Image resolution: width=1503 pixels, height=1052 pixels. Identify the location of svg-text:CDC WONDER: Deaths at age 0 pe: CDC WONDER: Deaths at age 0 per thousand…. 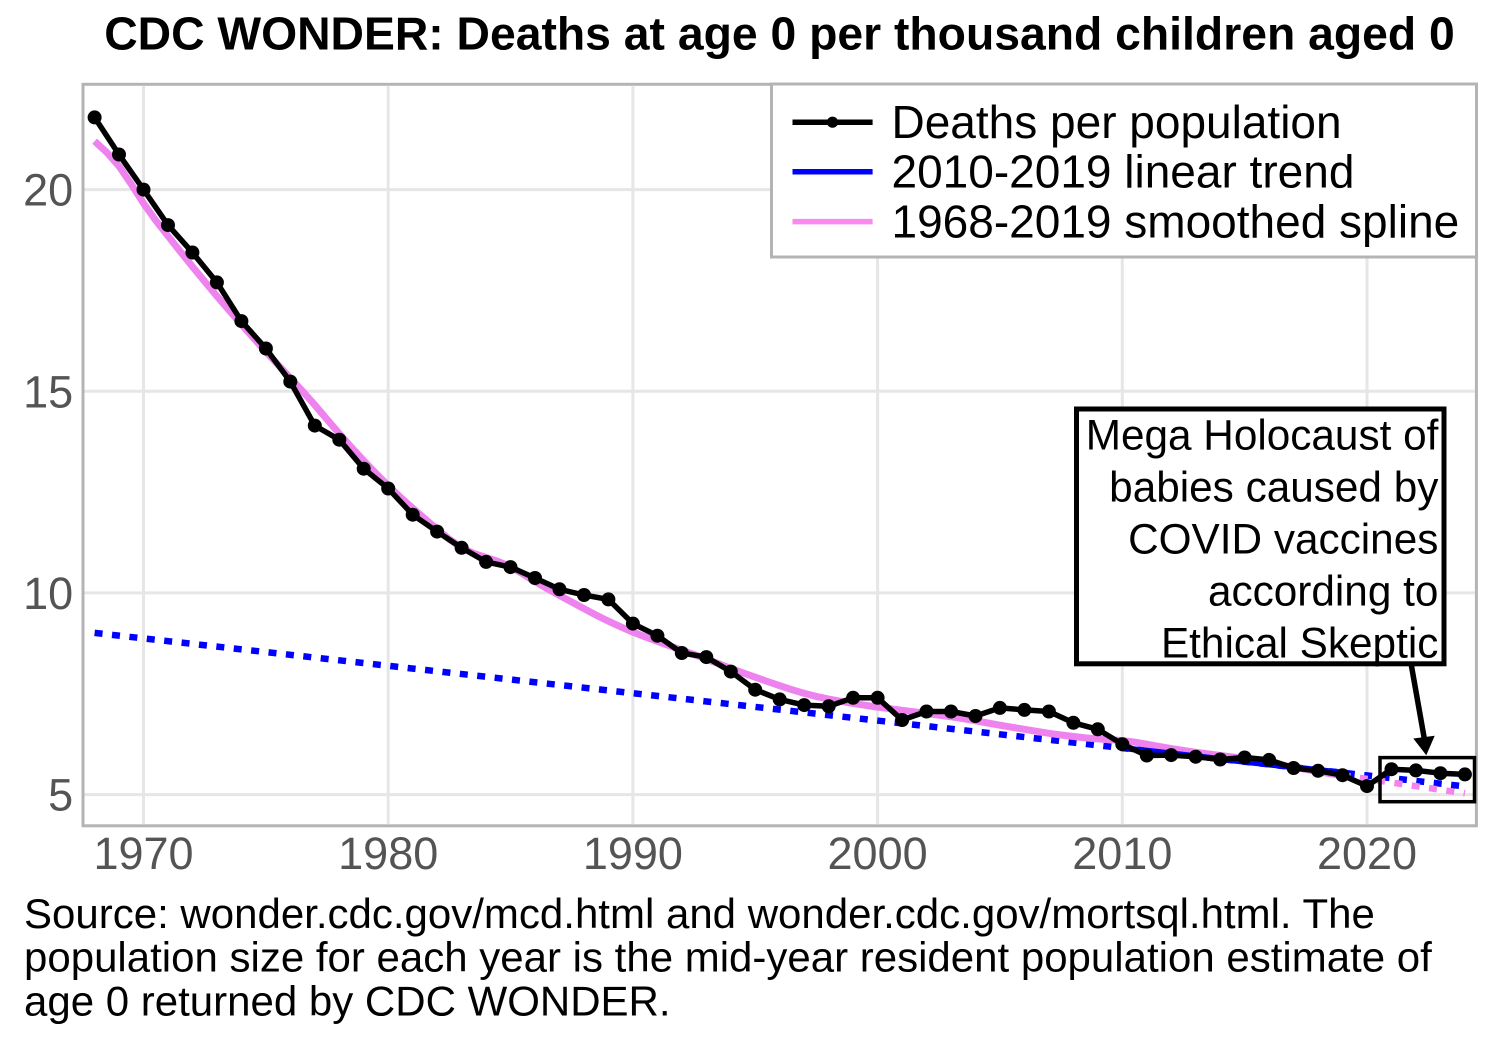
(779, 34).